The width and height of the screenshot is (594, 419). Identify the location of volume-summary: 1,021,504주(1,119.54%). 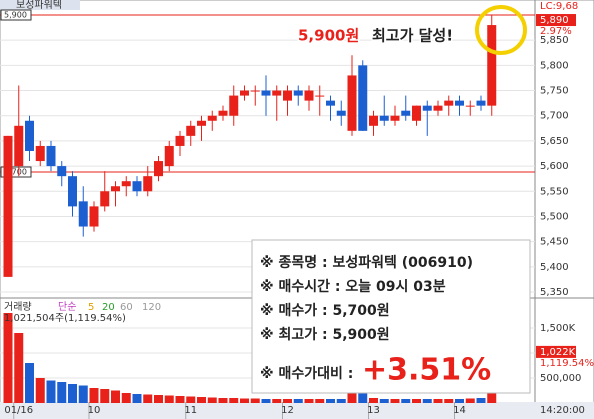
(65, 318).